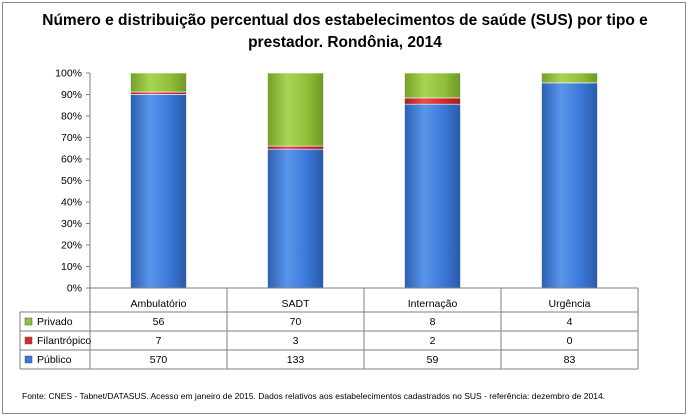  I want to click on table-cell-value: 3, so click(296, 341).